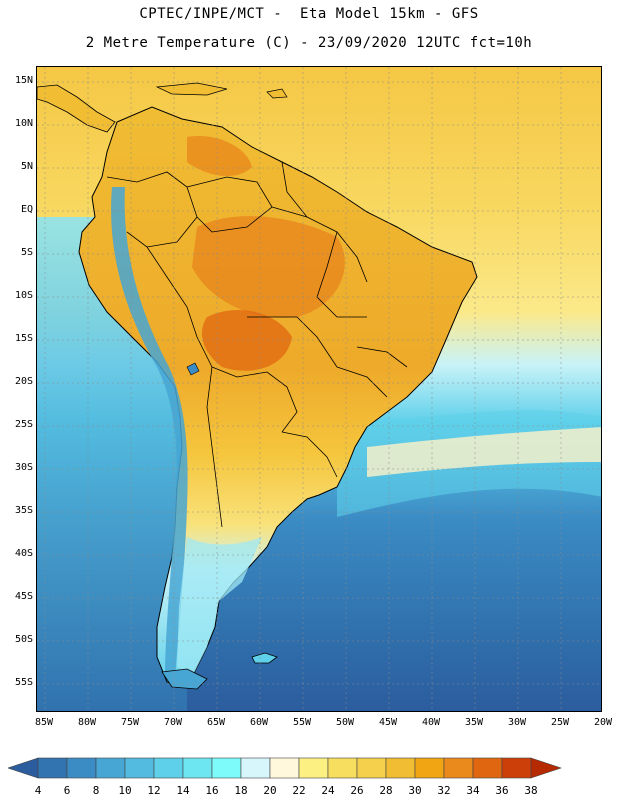  What do you see at coordinates (345, 722) in the screenshot?
I see `lon-label-50w: 50W` at bounding box center [345, 722].